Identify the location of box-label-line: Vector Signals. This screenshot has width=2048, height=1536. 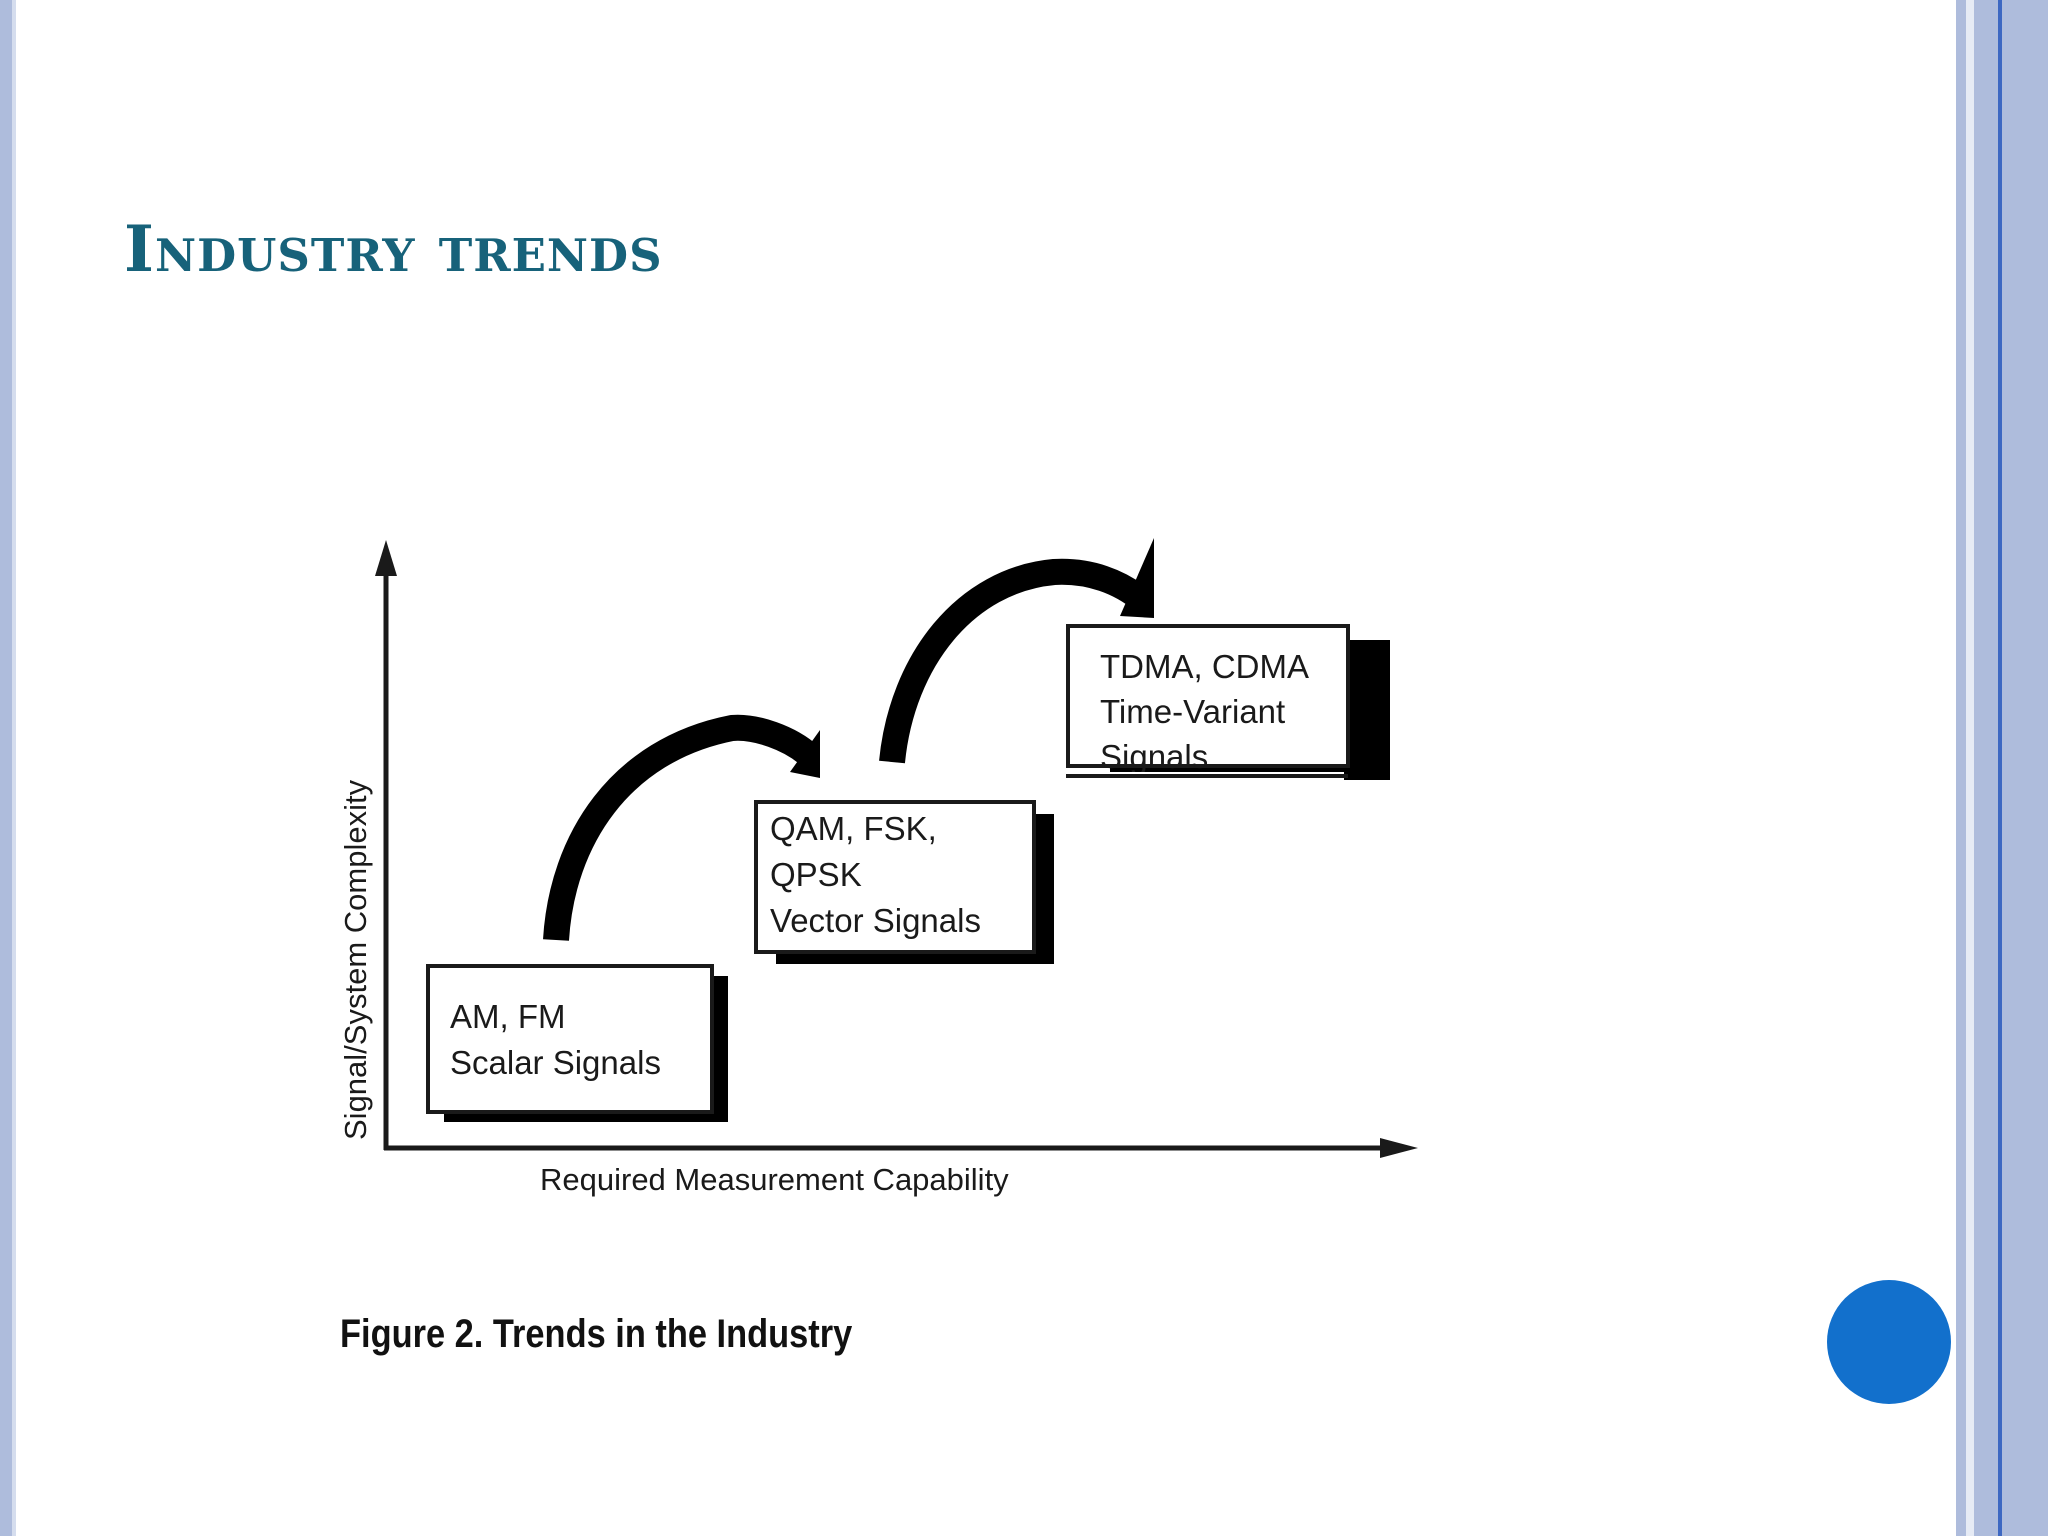
(875, 920).